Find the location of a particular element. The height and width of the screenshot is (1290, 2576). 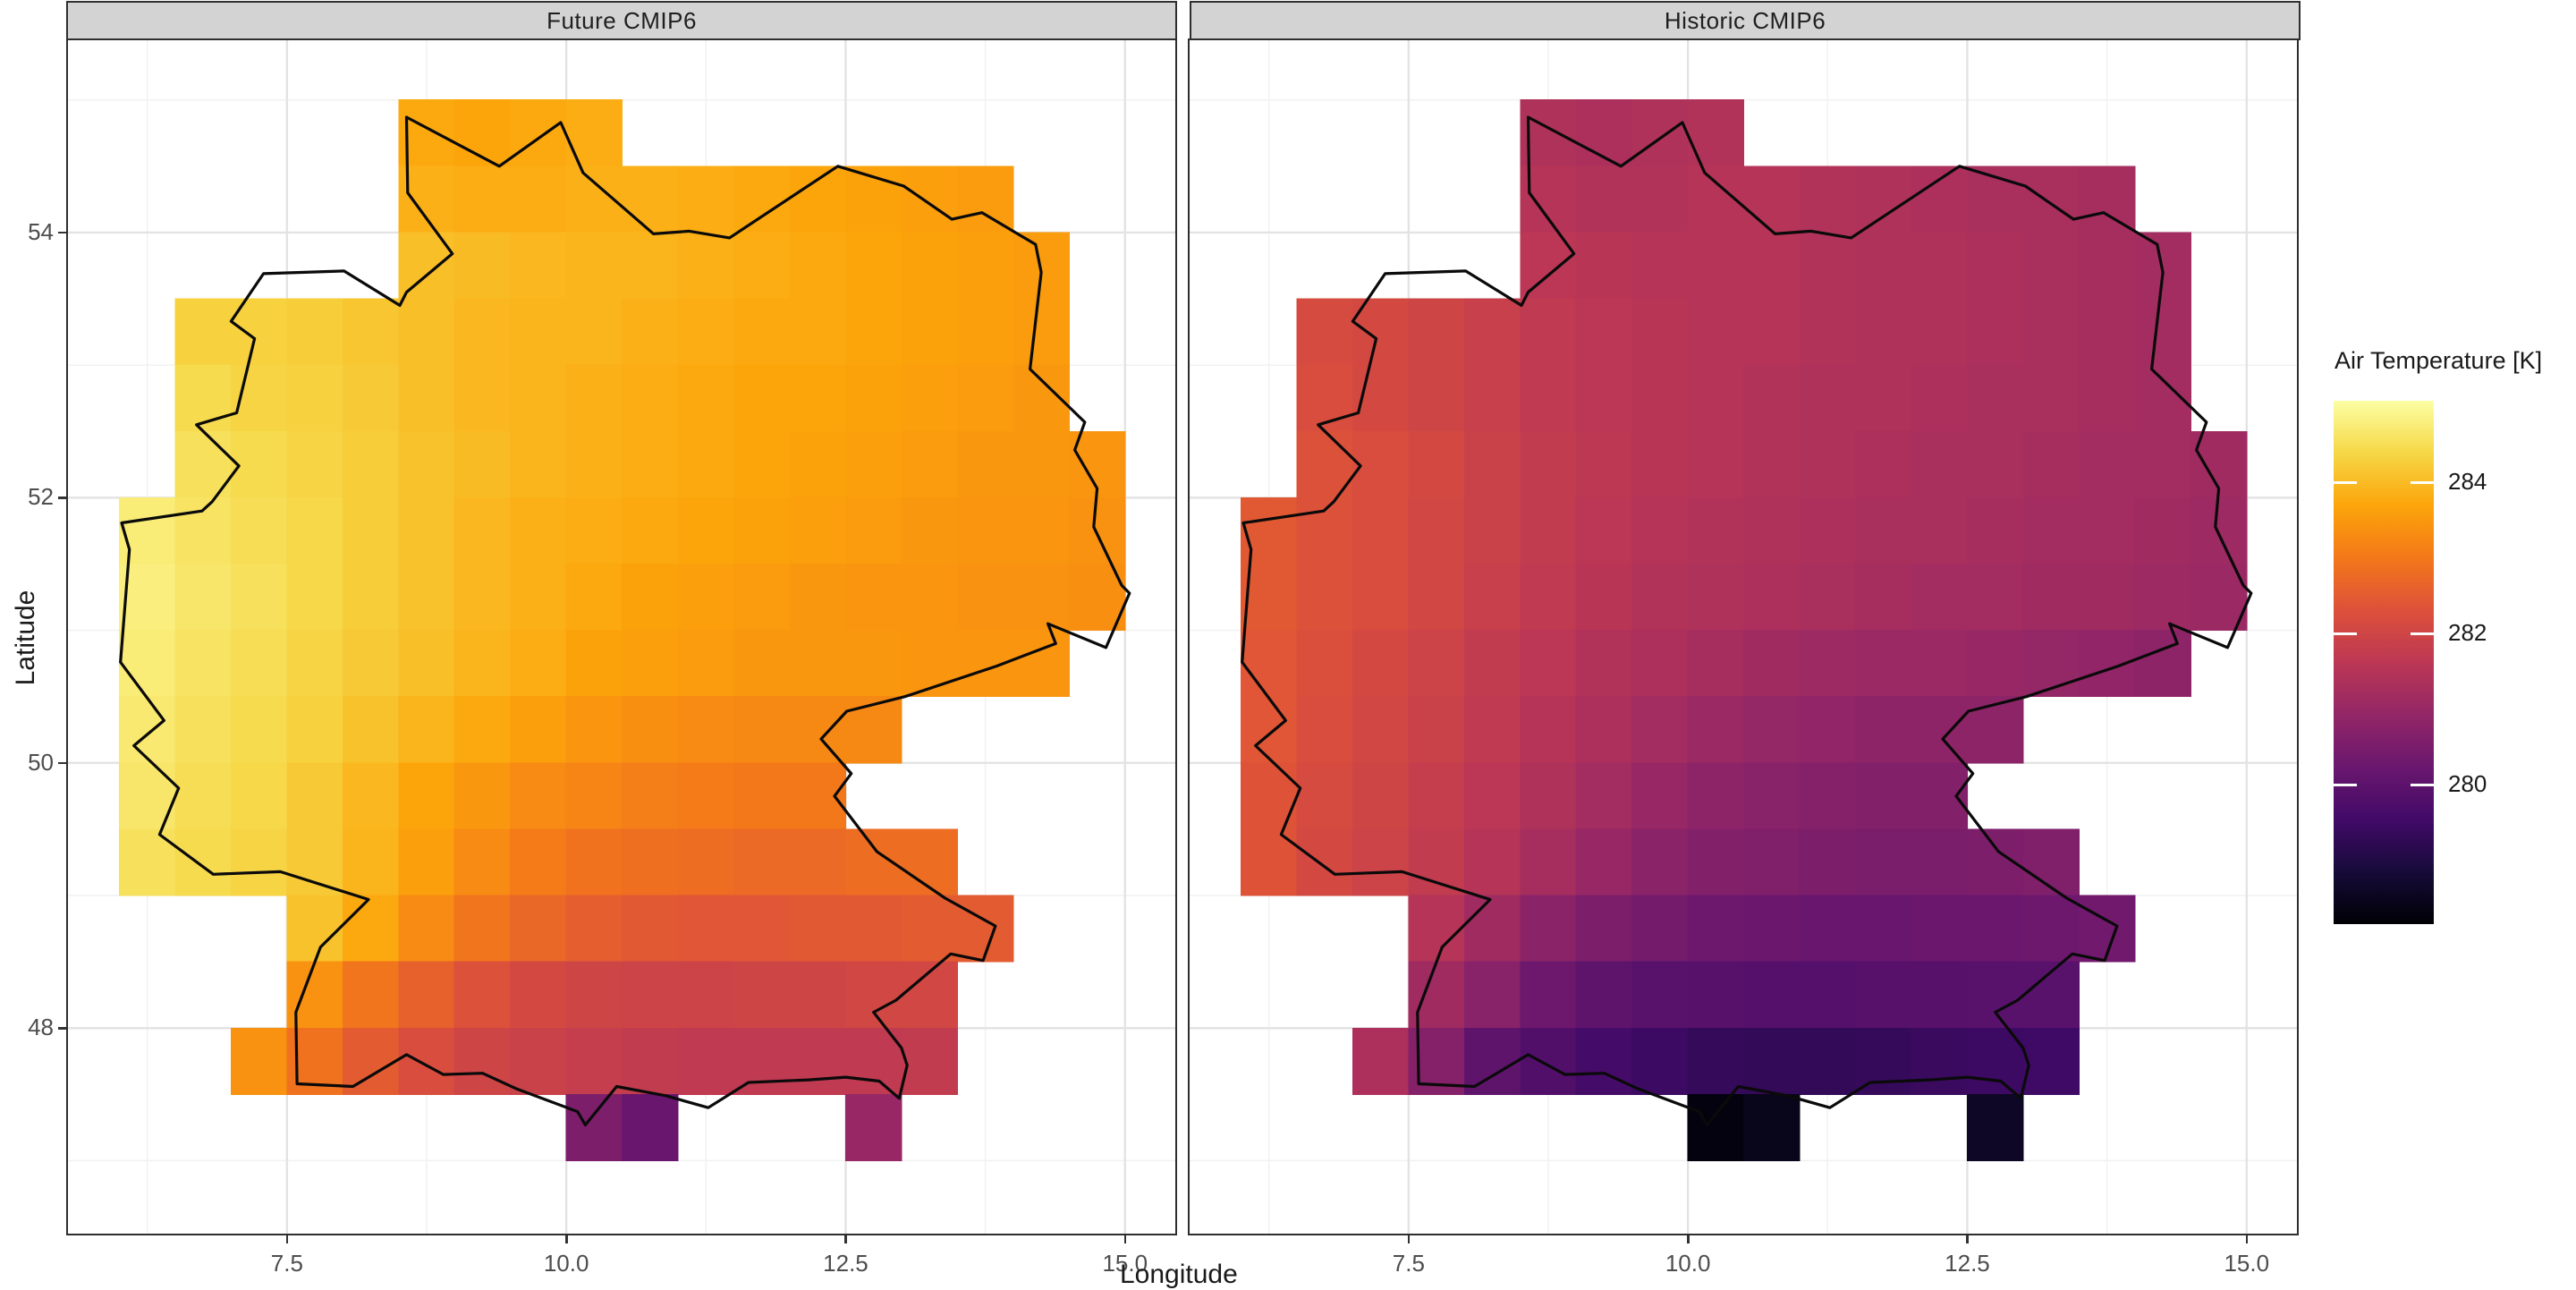

x-tick-mark is located at coordinates (1125, 1239).